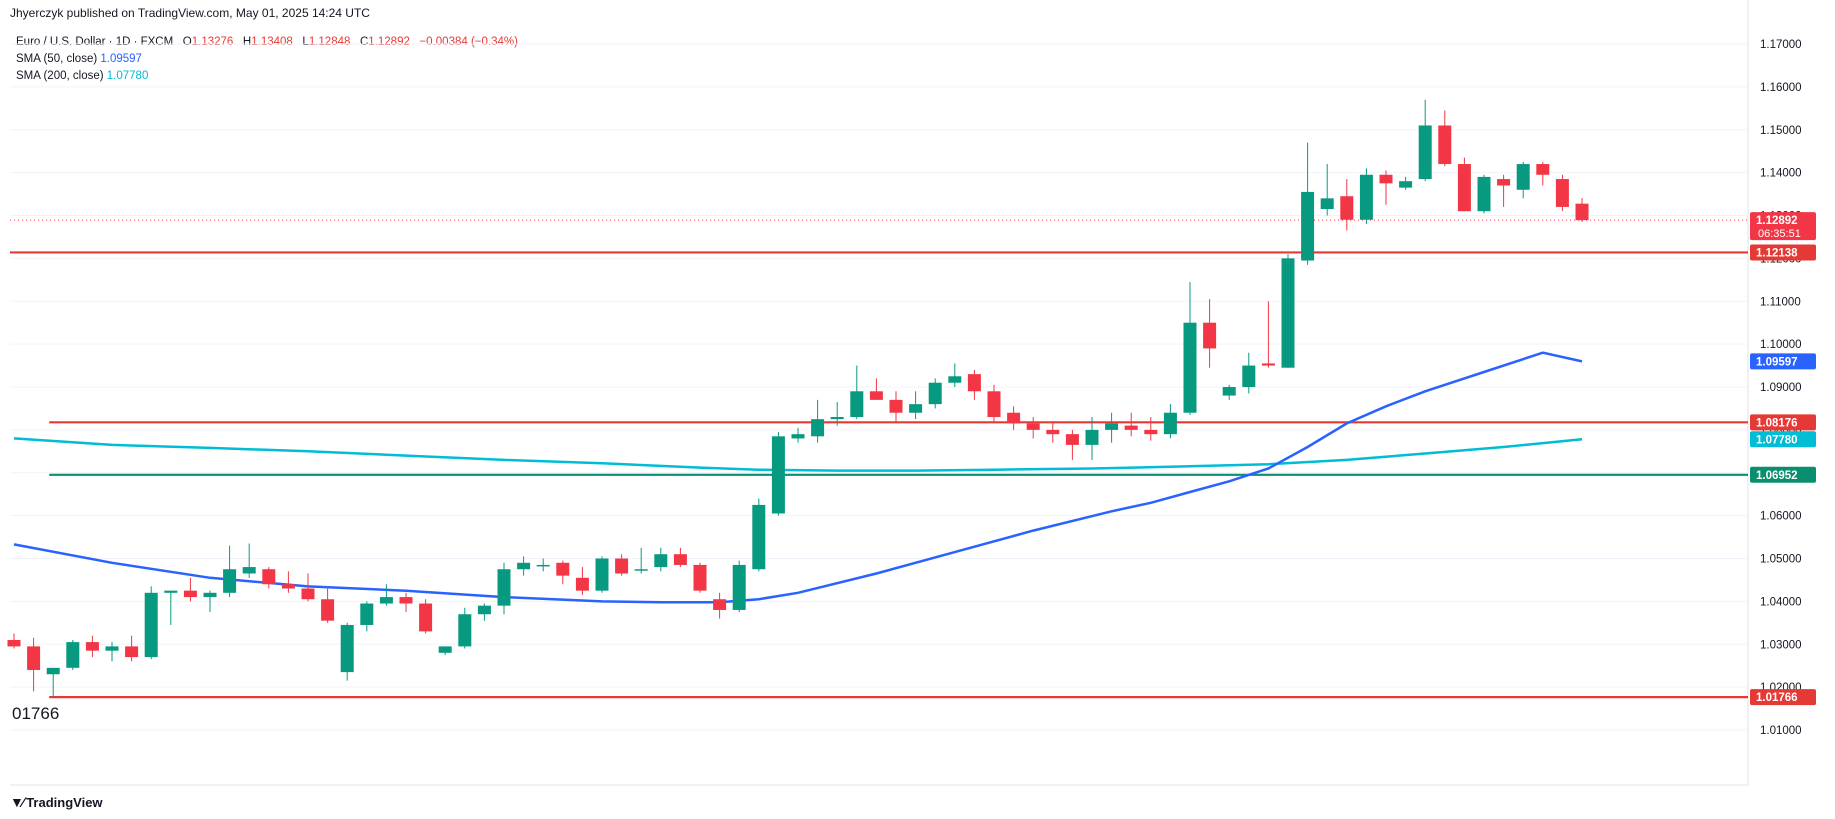 Image resolution: width=1835 pixels, height=819 pixels. What do you see at coordinates (329, 42) in the screenshot?
I see `low-value: 1.12848` at bounding box center [329, 42].